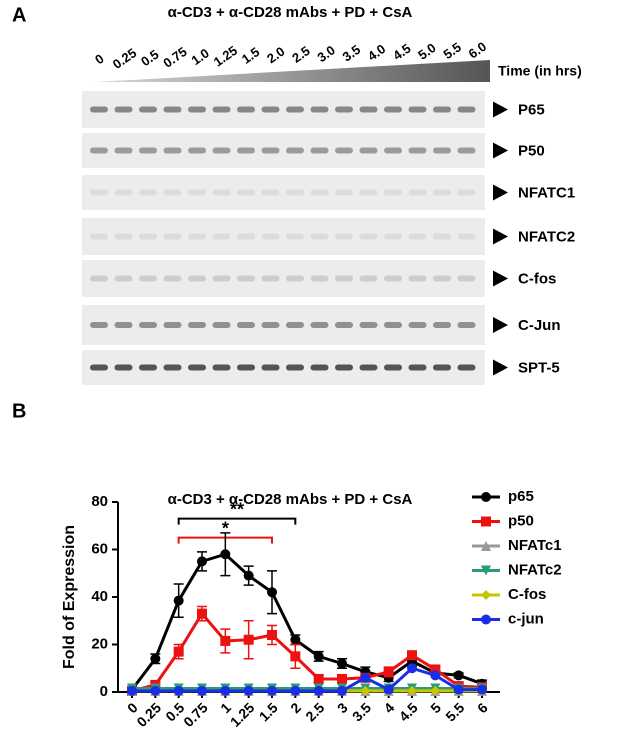  I want to click on y-tick-label: 60, so click(99, 548).